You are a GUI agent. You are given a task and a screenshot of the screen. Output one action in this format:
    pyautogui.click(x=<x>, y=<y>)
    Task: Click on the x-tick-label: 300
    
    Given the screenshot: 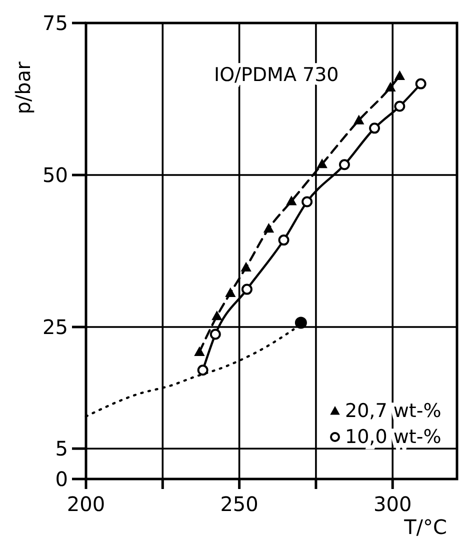 What is the action you would take?
    pyautogui.click(x=393, y=504)
    